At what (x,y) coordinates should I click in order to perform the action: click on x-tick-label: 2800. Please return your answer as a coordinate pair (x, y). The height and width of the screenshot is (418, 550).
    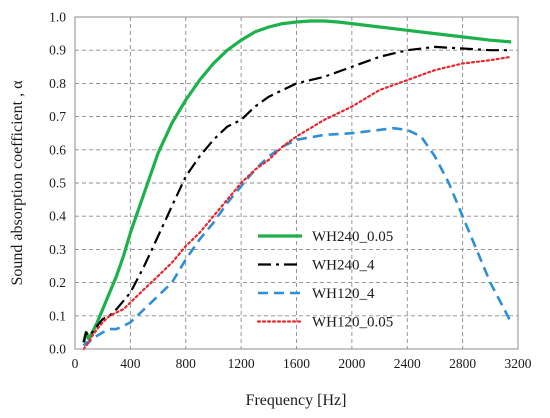
    Looking at the image, I should click on (462, 363).